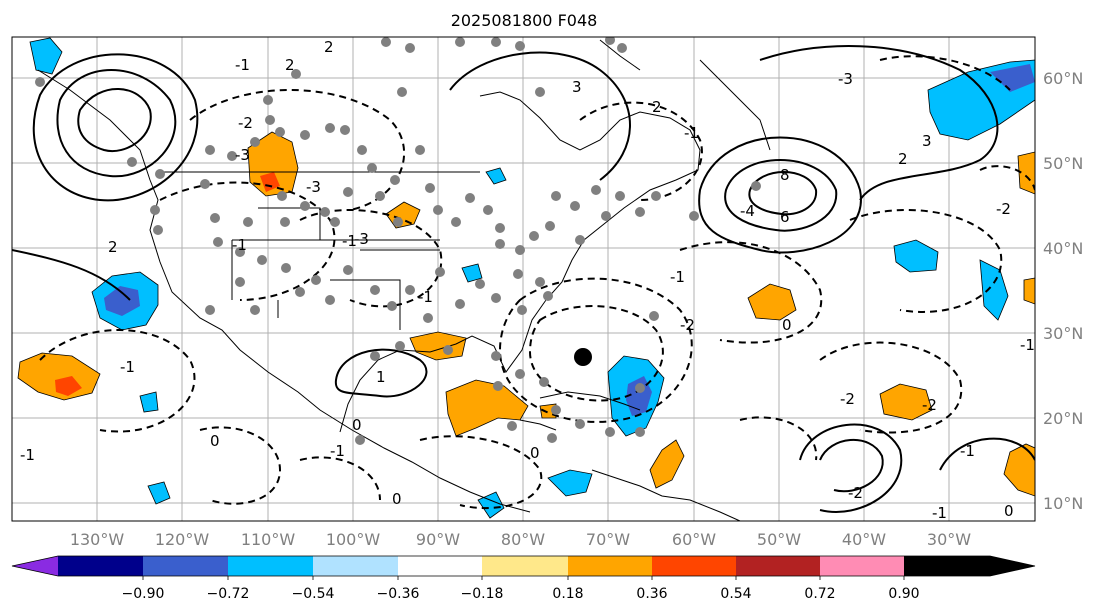 Image resolution: width=1105 pixels, height=615 pixels. What do you see at coordinates (567, 594) in the screenshot?
I see `colorbar-tick-label: 0.18` at bounding box center [567, 594].